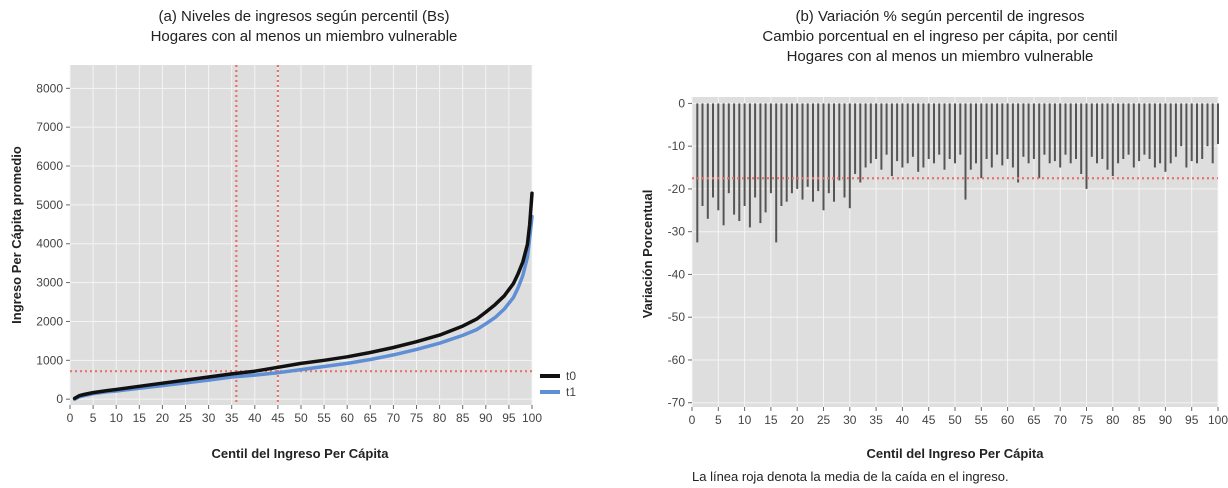 Image resolution: width=1228 pixels, height=488 pixels. I want to click on chart-a-y-ticks: 0 1000 2000 3000 4000 5000 6000 7000 8000, so click(53, 243).